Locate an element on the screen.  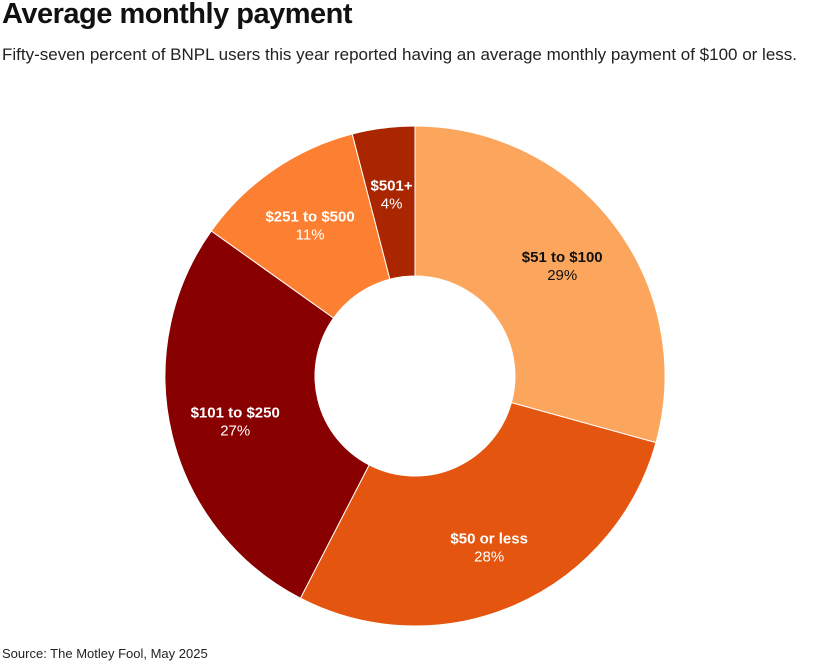
slice-value-label: 11% is located at coordinates (310, 235).